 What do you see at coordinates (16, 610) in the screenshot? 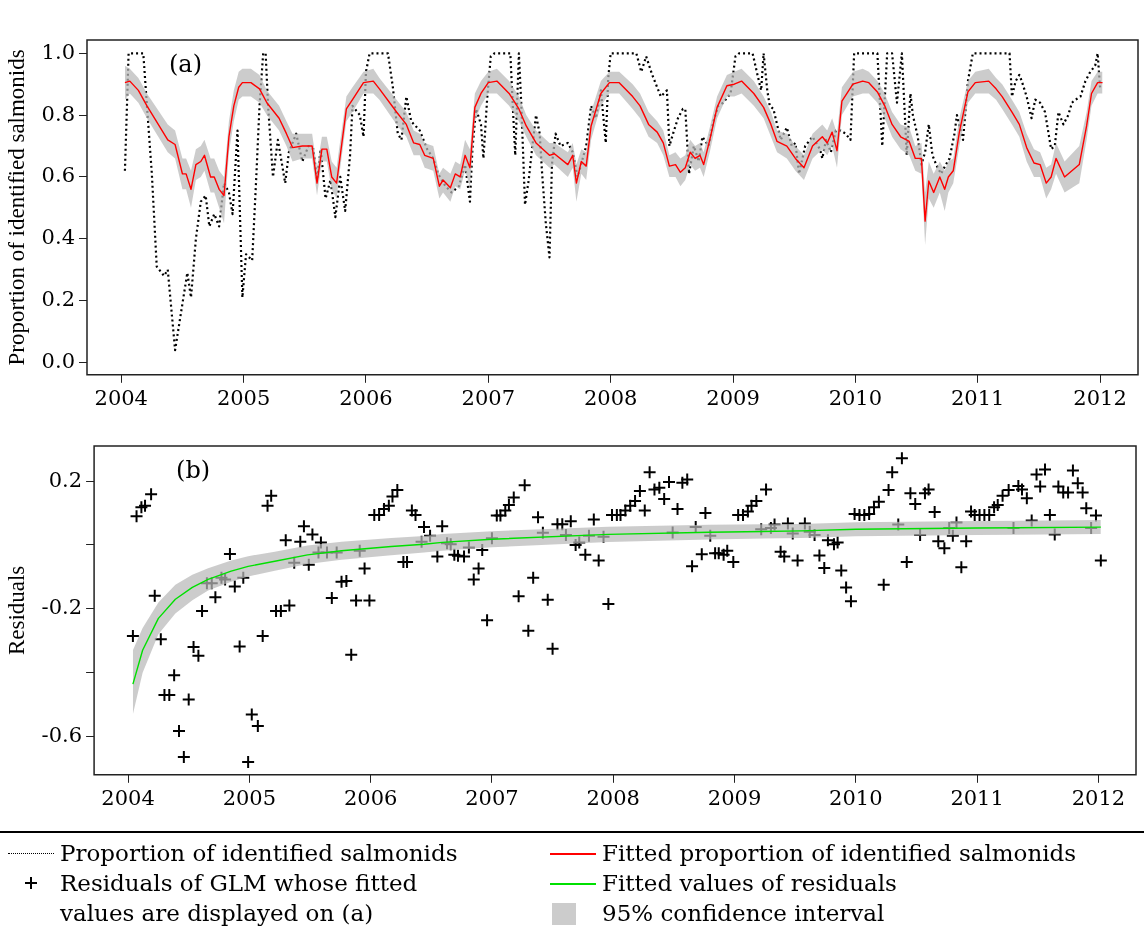
I see `y-axis-title: Residuals` at bounding box center [16, 610].